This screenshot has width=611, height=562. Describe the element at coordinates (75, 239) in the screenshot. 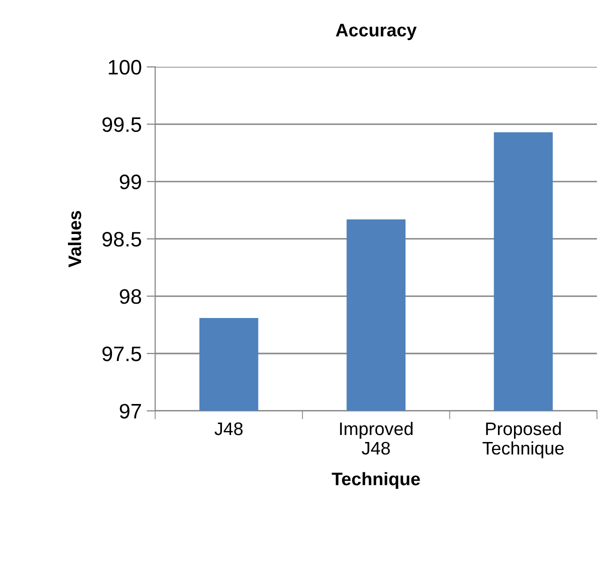

I see `y-axis-title: Values` at that location.